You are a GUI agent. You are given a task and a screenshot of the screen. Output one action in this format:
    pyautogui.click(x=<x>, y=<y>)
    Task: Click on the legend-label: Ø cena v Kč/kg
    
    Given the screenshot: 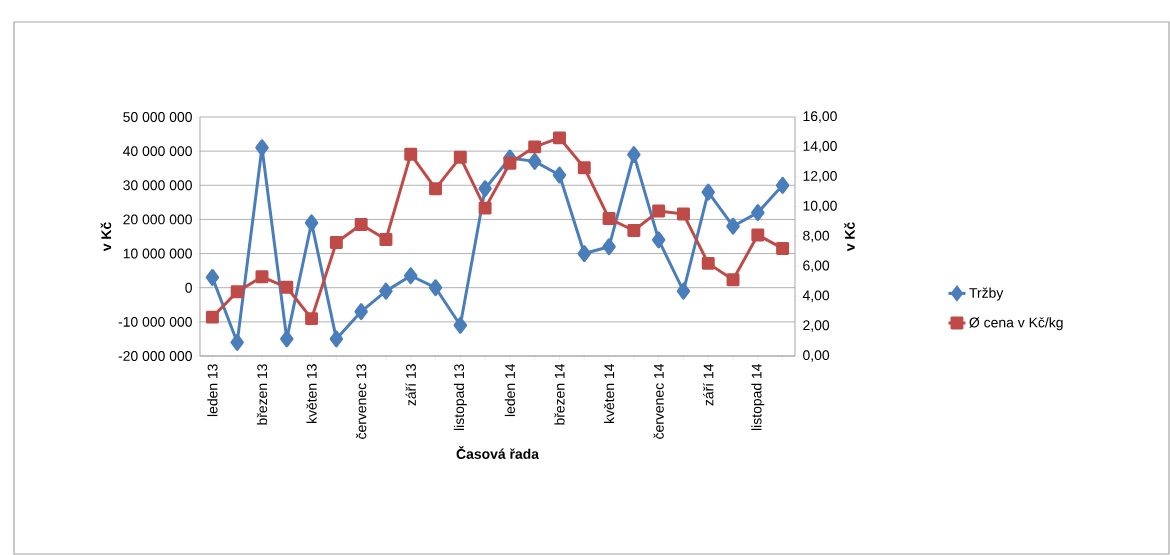 What is the action you would take?
    pyautogui.click(x=1016, y=324)
    